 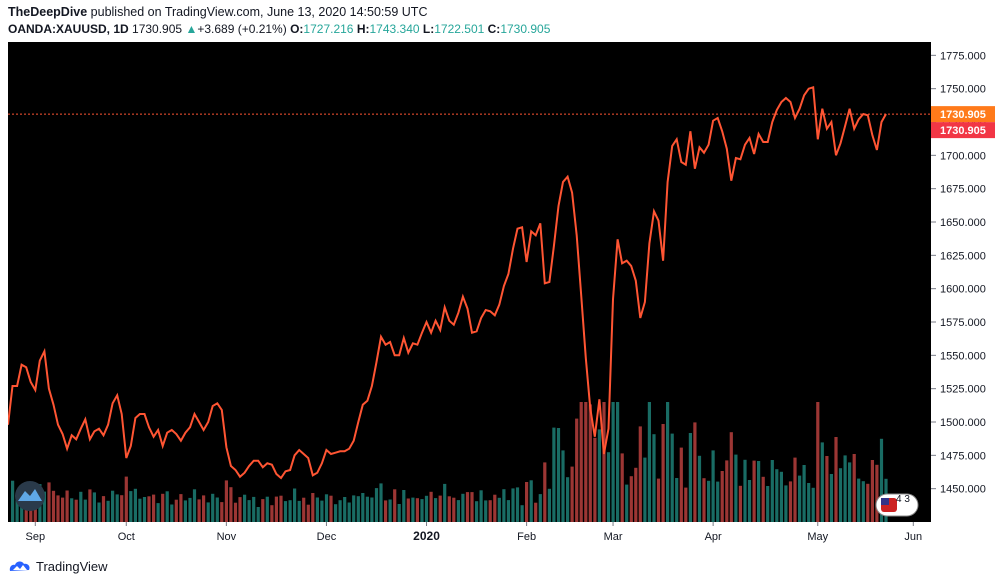 I want to click on y-tick-label: 1500.000, so click(x=963, y=423).